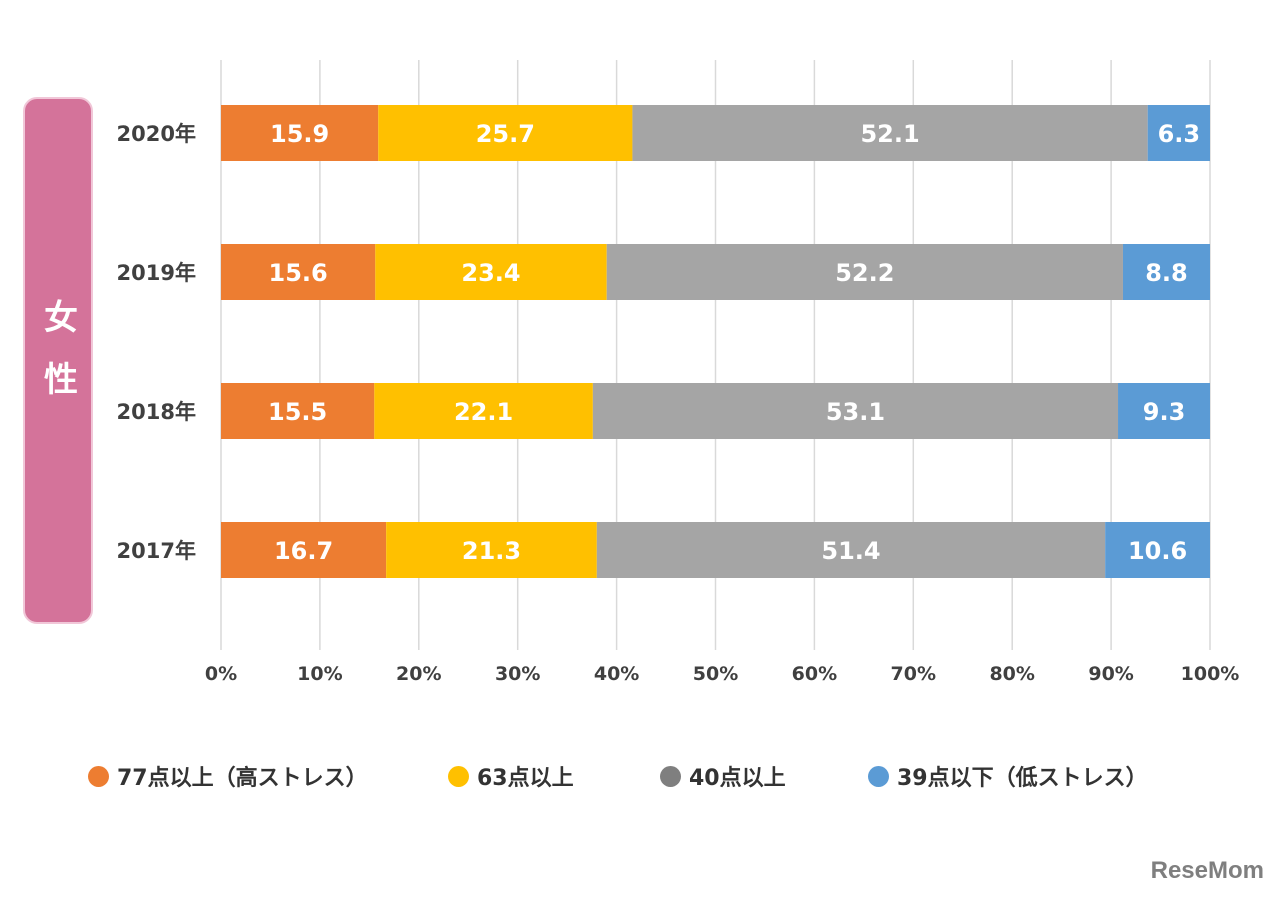 The height and width of the screenshot is (901, 1280). What do you see at coordinates (913, 674) in the screenshot?
I see `x-tick-label: 70%` at bounding box center [913, 674].